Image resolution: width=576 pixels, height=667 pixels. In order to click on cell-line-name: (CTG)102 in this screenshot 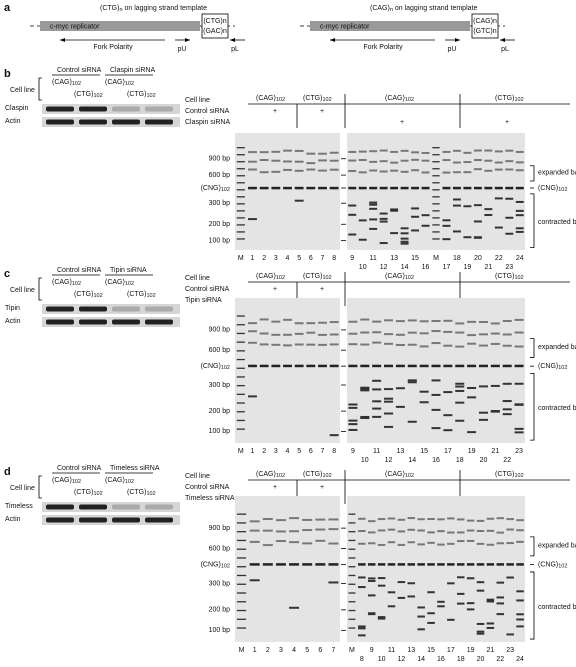, I will do `click(88, 95)`.